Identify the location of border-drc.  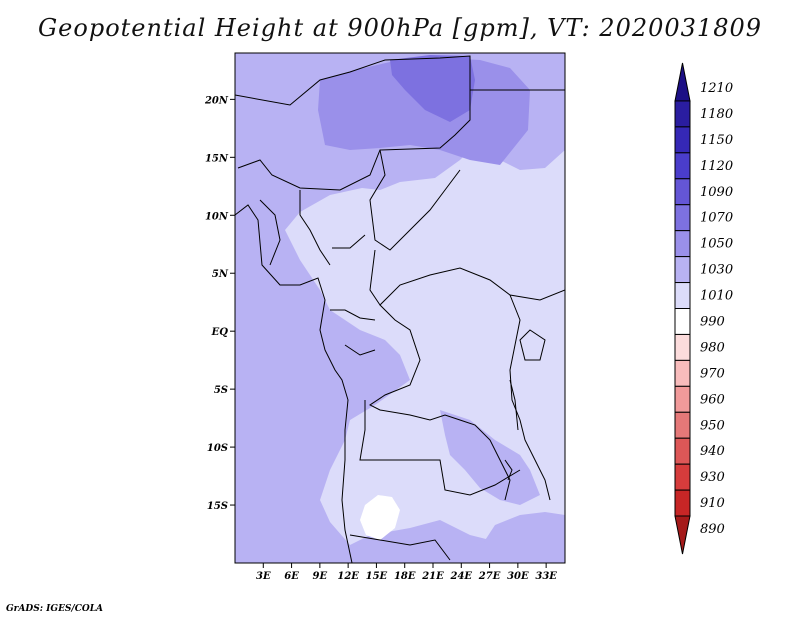
(440, 402).